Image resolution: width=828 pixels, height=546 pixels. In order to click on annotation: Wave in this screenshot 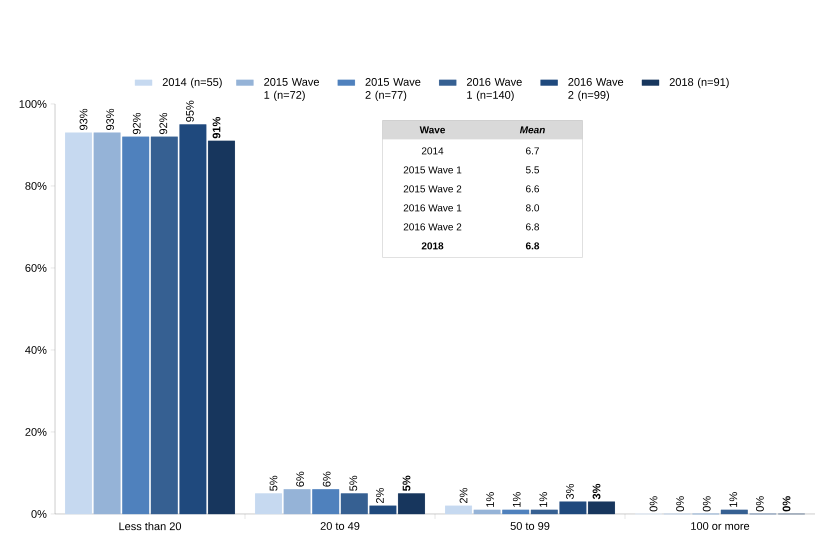, I will do `click(433, 130)`.